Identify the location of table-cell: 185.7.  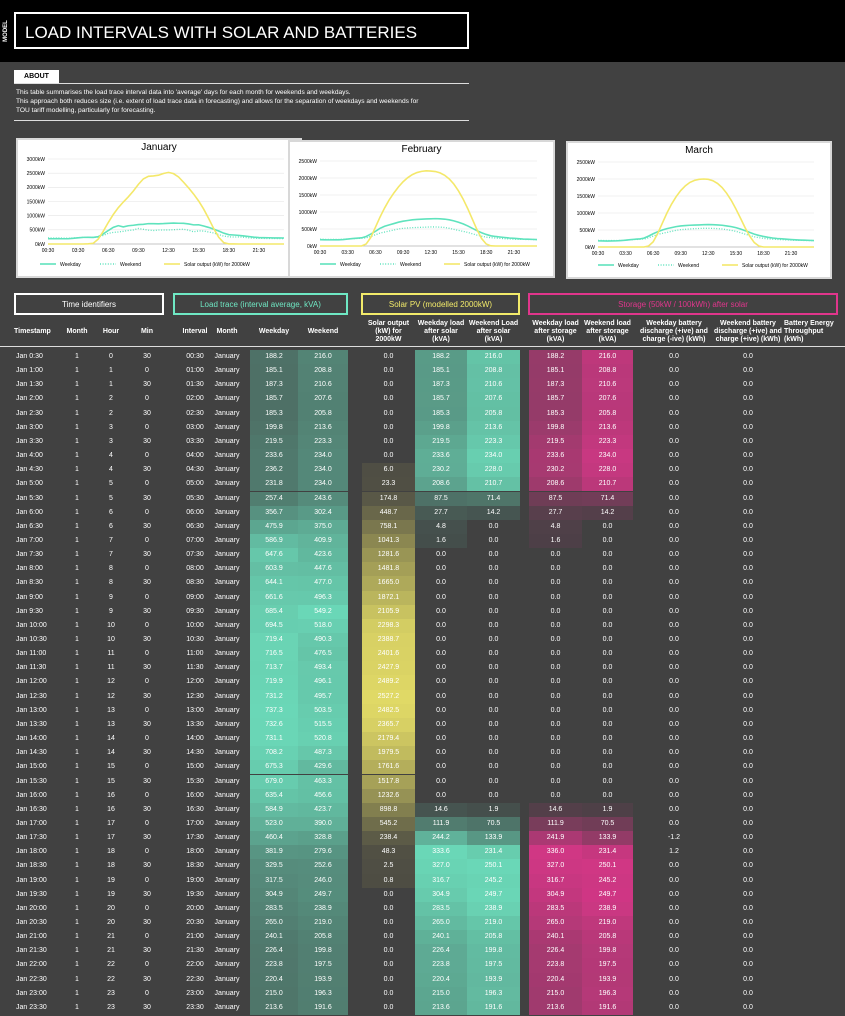
(555, 399).